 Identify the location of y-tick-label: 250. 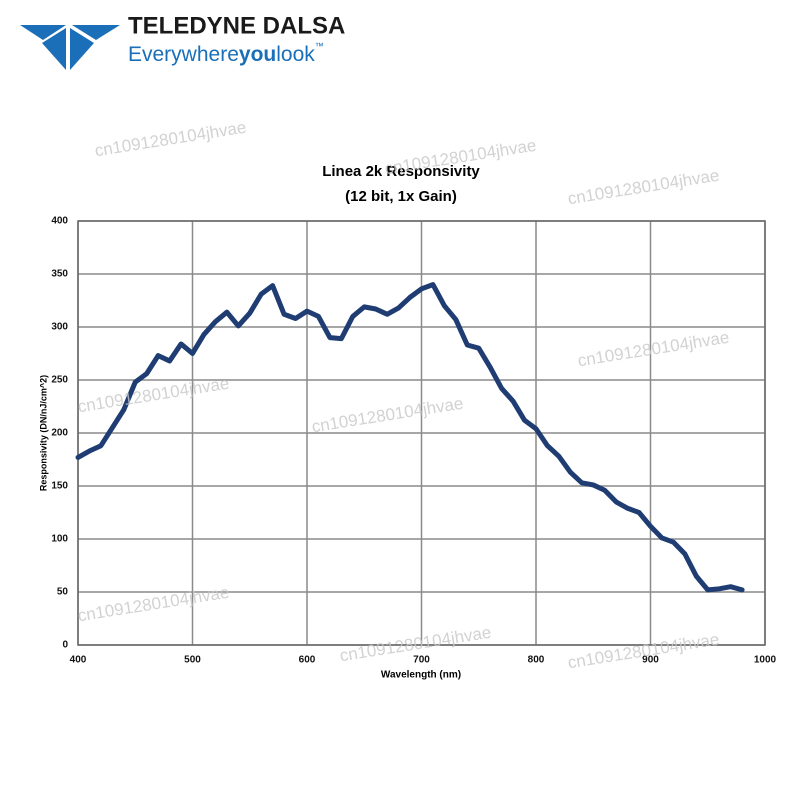
(59, 380).